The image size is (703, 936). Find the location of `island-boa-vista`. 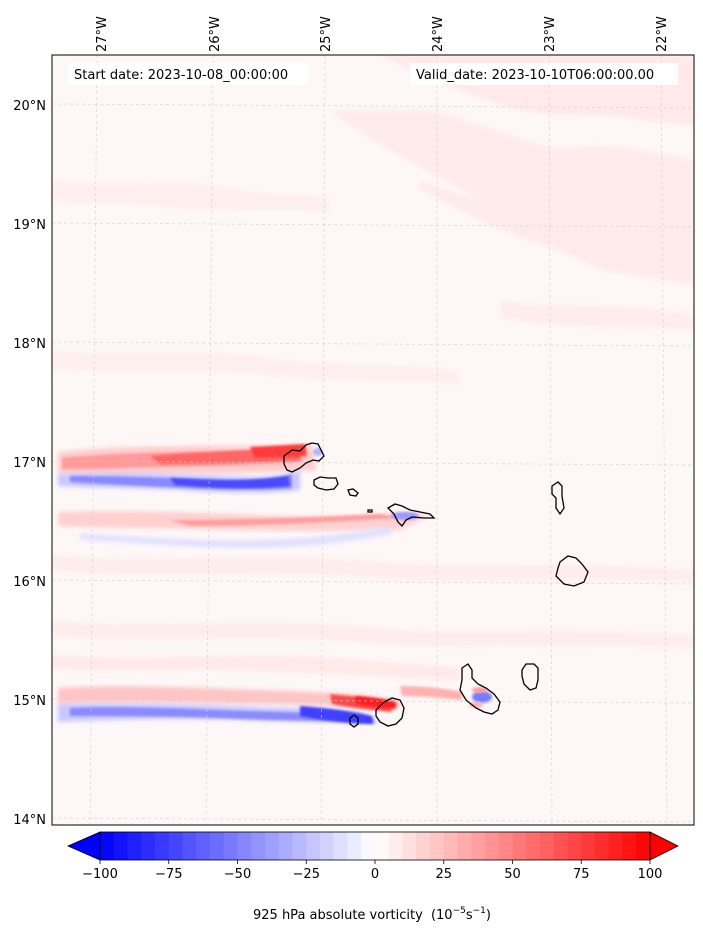

island-boa-vista is located at coordinates (572, 571).